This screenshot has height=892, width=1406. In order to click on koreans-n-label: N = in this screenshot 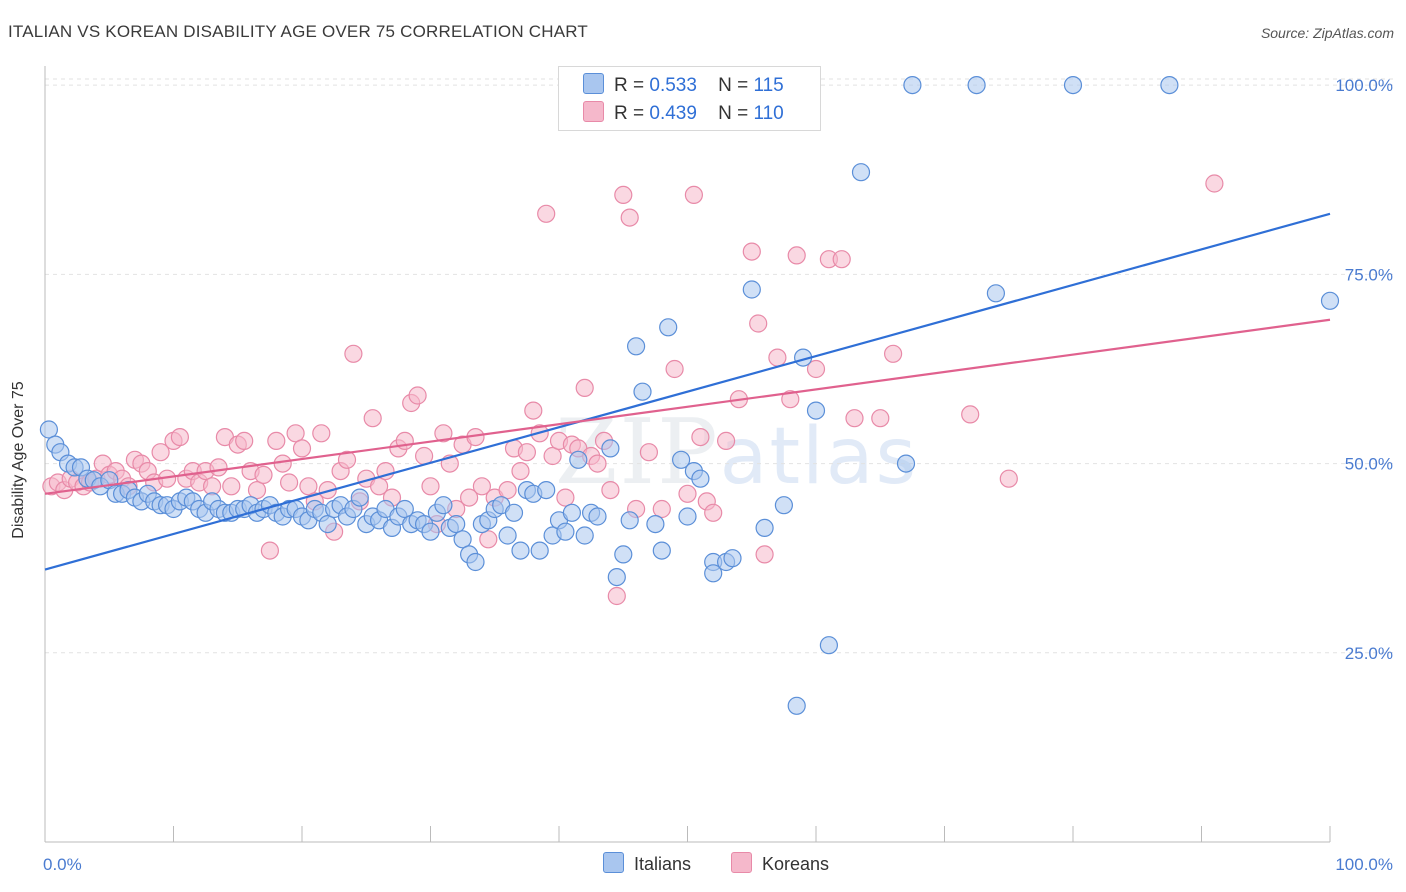, I will do `click(733, 113)`.